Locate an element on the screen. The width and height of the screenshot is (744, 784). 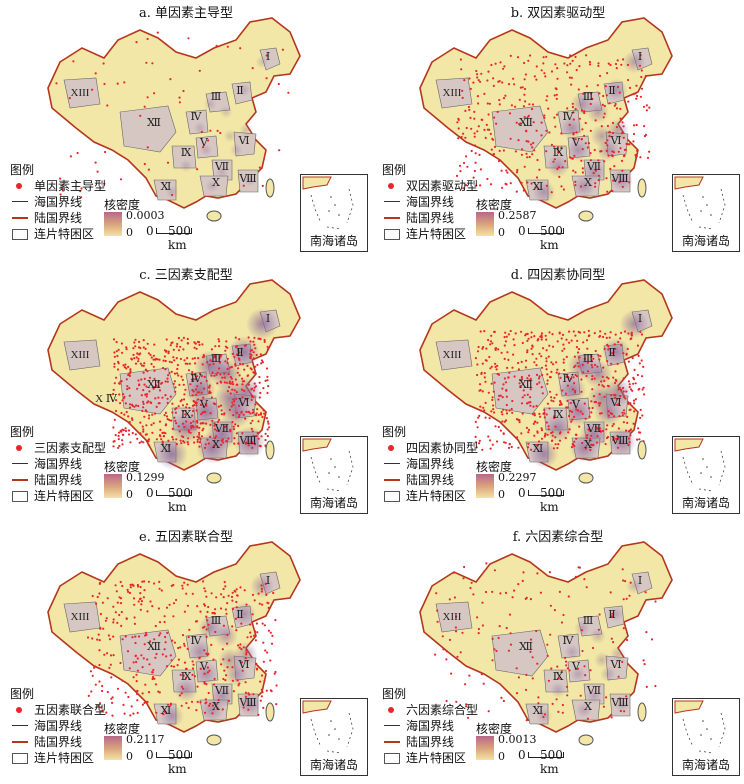
region-label: Ⅸ is located at coordinates (558, 415).